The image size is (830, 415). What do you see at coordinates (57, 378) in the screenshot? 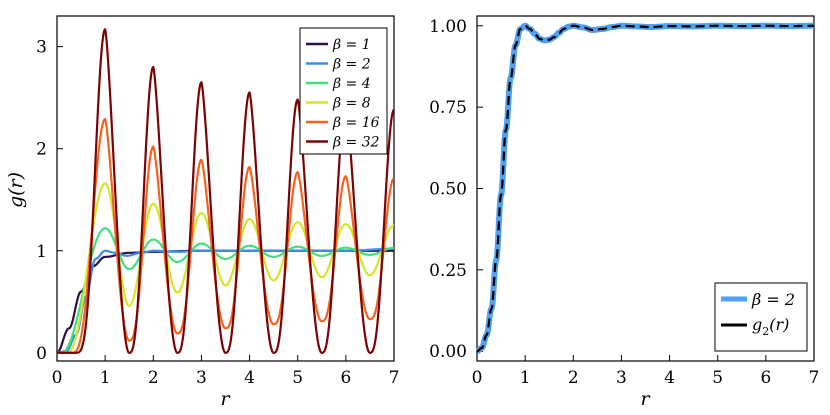
I see `left-x-tick-label: 0` at bounding box center [57, 378].